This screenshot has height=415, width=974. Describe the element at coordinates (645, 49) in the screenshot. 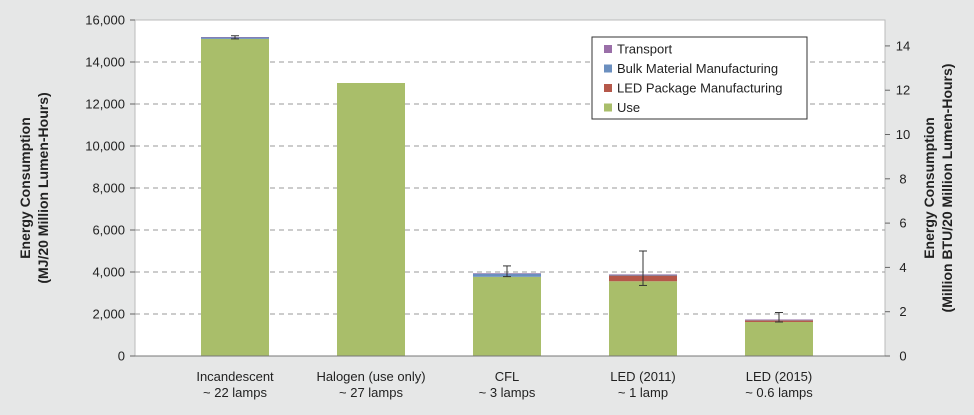

I see `legend-label: Transport` at that location.